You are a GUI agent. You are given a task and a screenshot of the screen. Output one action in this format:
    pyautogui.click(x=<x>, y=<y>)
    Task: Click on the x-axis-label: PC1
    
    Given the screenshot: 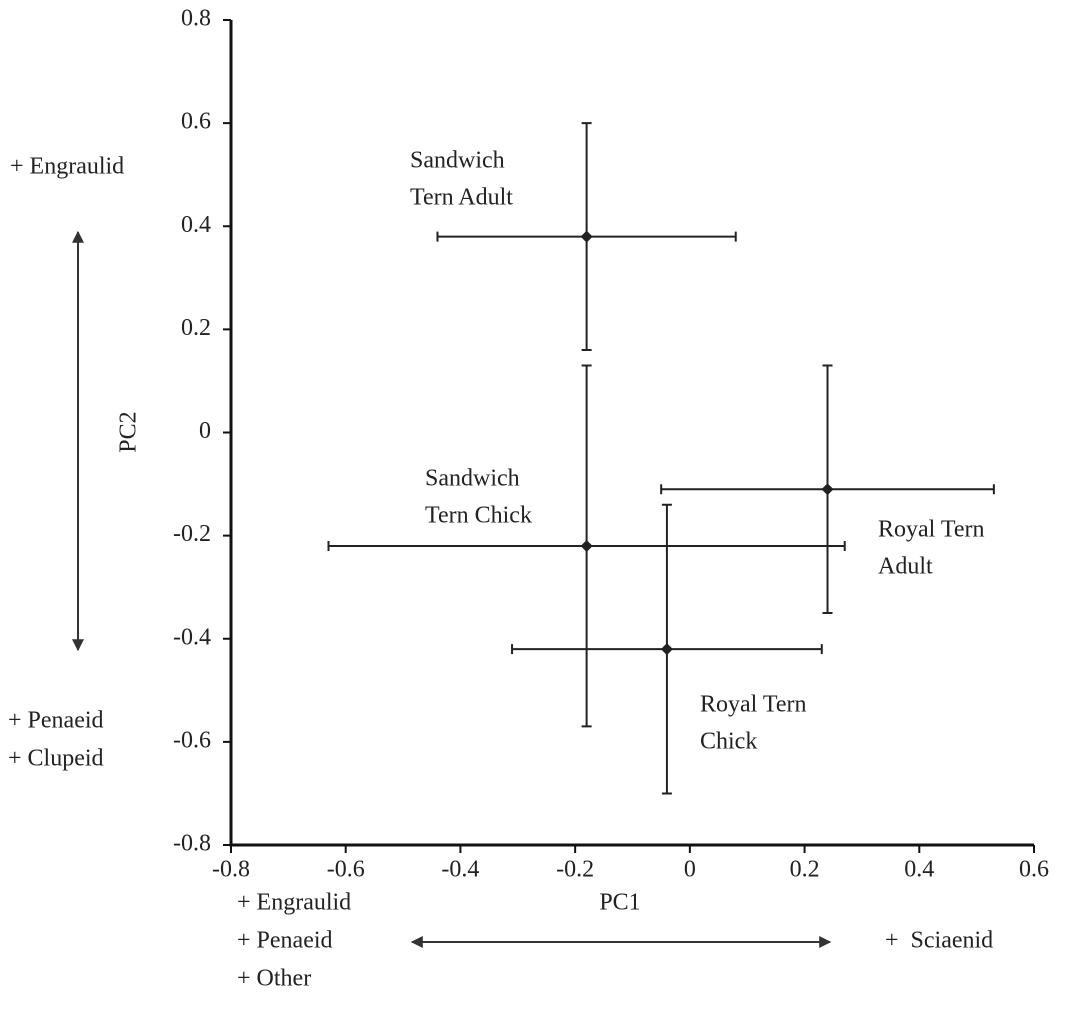 What is the action you would take?
    pyautogui.click(x=619, y=903)
    